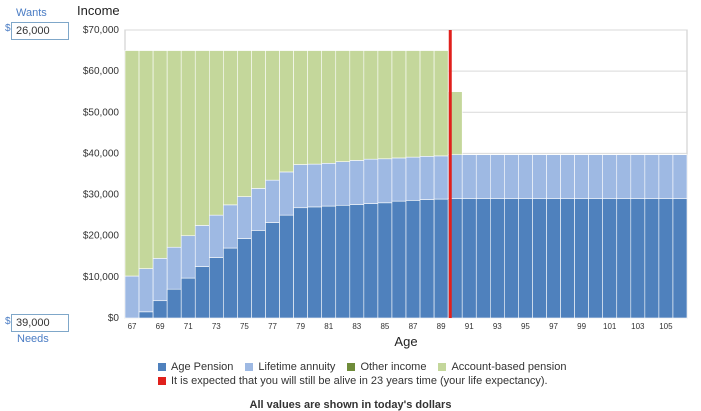 This screenshot has height=411, width=701. Describe the element at coordinates (8, 28) in the screenshot. I see `wants-currency-symbol: $` at that location.